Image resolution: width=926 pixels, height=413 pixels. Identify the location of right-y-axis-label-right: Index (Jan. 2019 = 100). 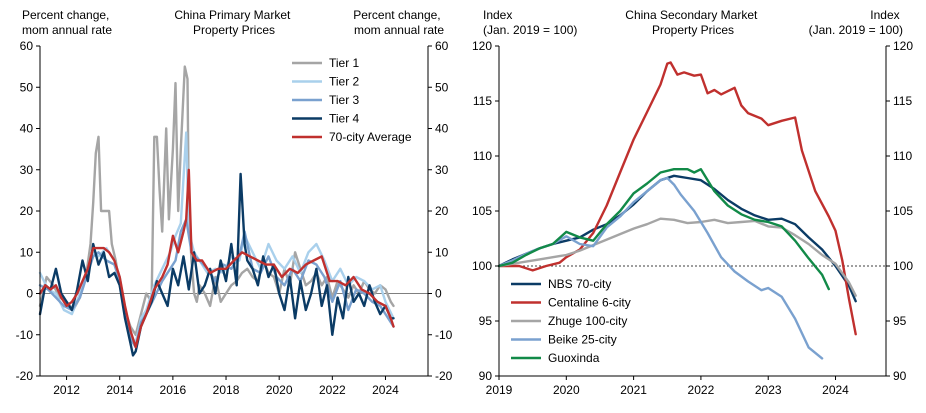
(856, 22).